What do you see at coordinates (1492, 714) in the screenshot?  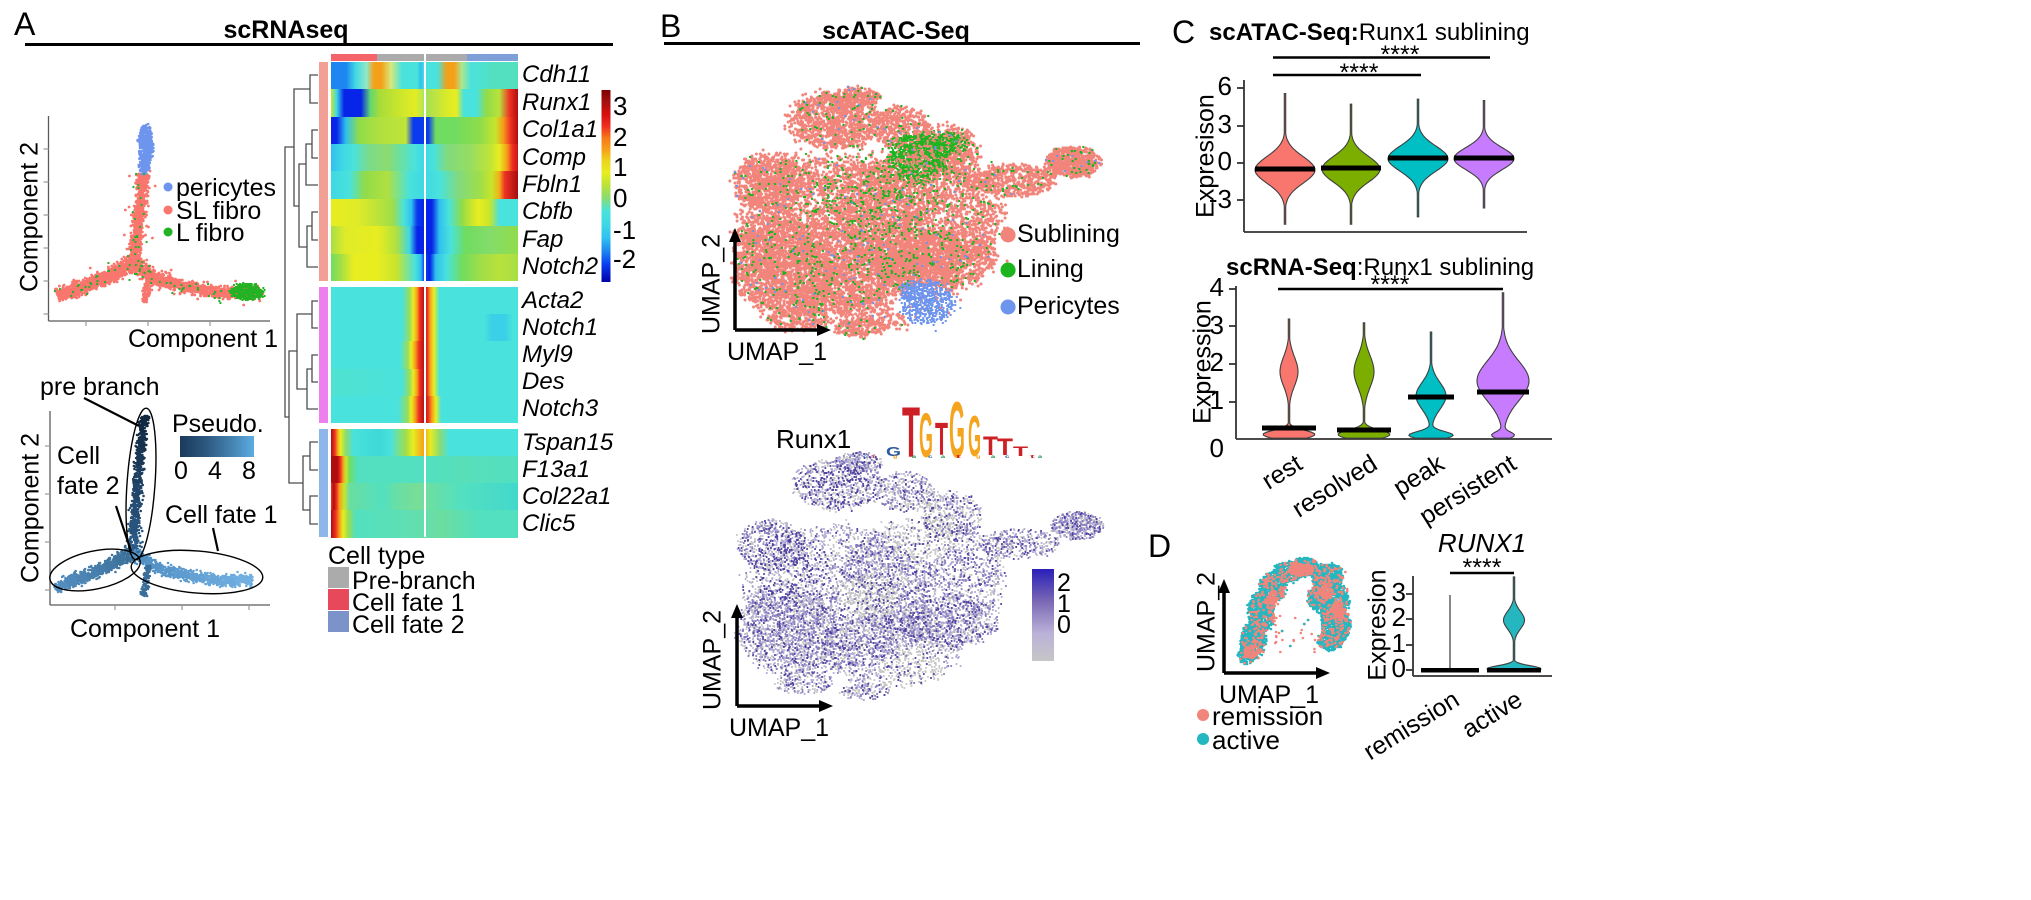 I see `svg-text: active` at bounding box center [1492, 714].